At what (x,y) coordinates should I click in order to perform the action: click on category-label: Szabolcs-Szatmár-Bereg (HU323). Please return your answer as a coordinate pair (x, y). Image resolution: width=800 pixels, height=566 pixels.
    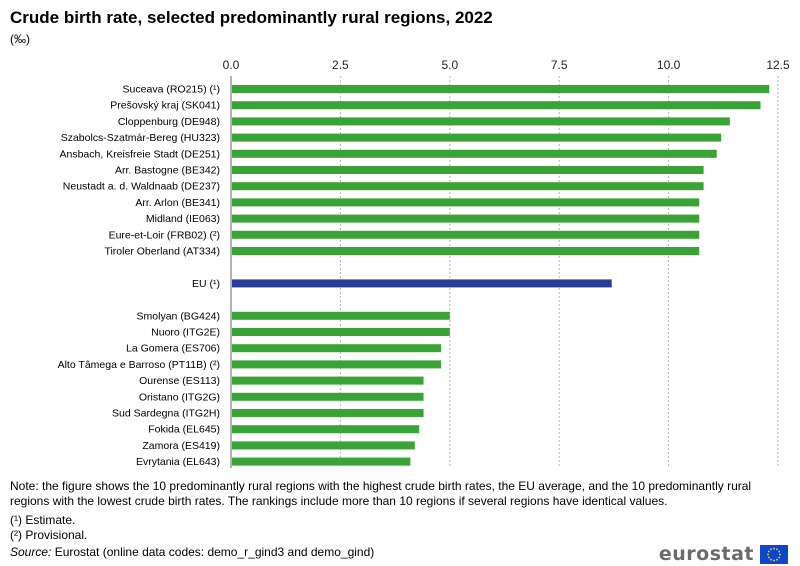
    Looking at the image, I should click on (140, 138).